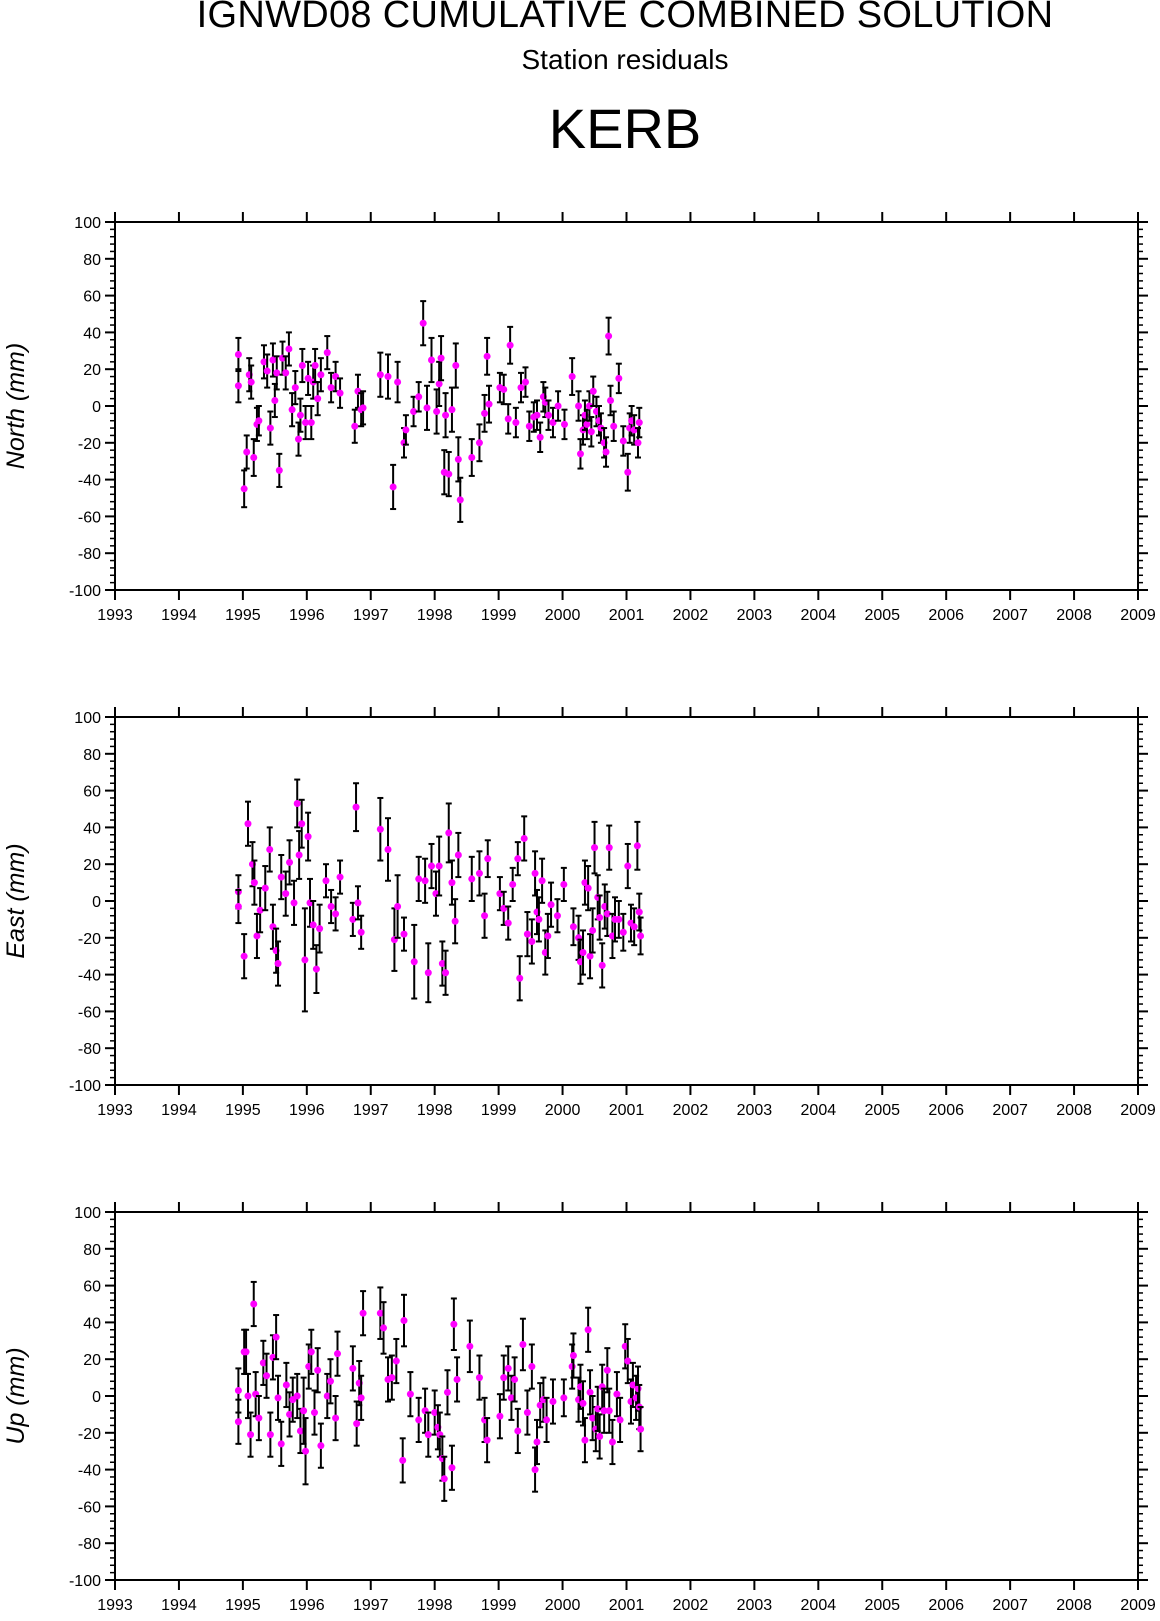 This screenshot has width=1160, height=1621. Describe the element at coordinates (1010, 615) in the screenshot. I see `x-tick-label: 2007` at that location.